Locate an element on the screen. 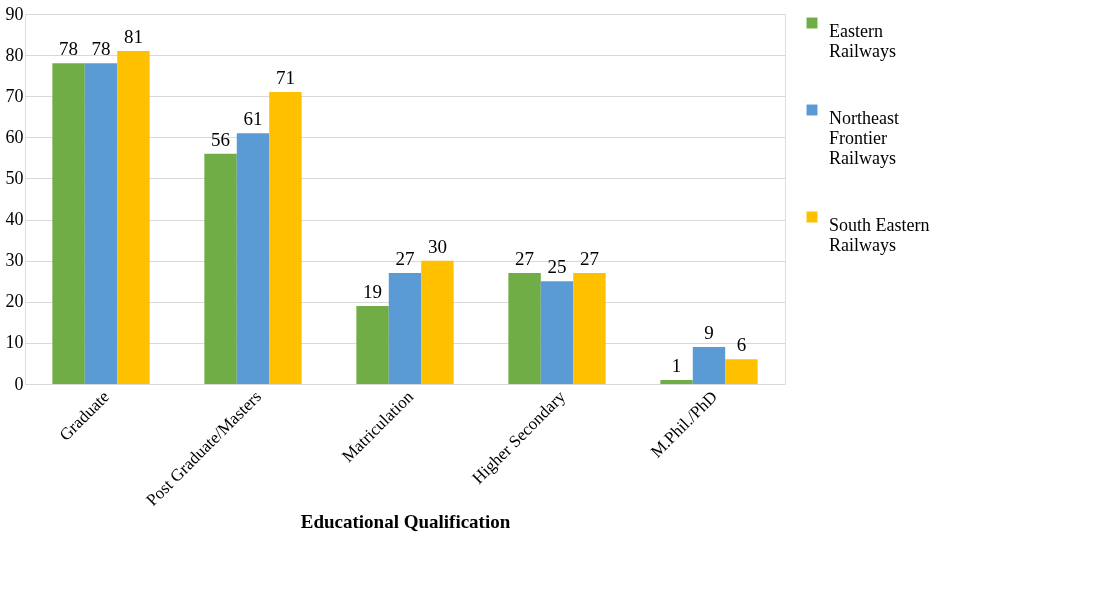 The width and height of the screenshot is (1096, 594). x-axis-title: Educational Qualification is located at coordinates (405, 521).